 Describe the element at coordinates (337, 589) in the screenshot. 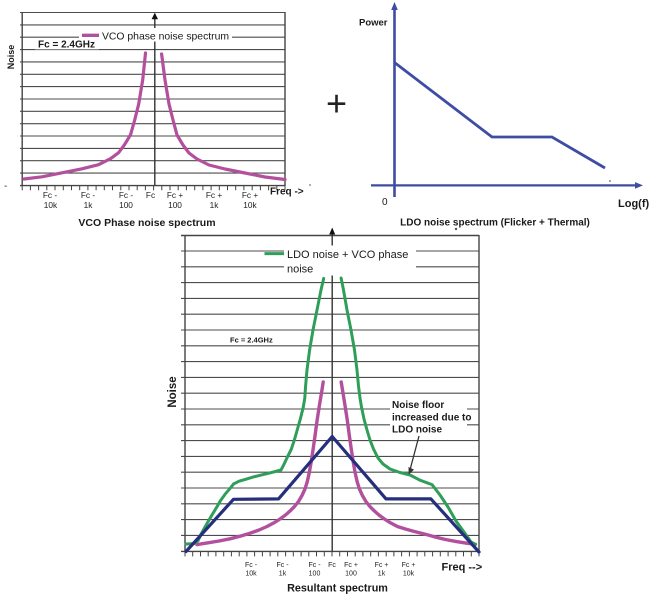

I see `svg-text: Resultant spectrum` at that location.